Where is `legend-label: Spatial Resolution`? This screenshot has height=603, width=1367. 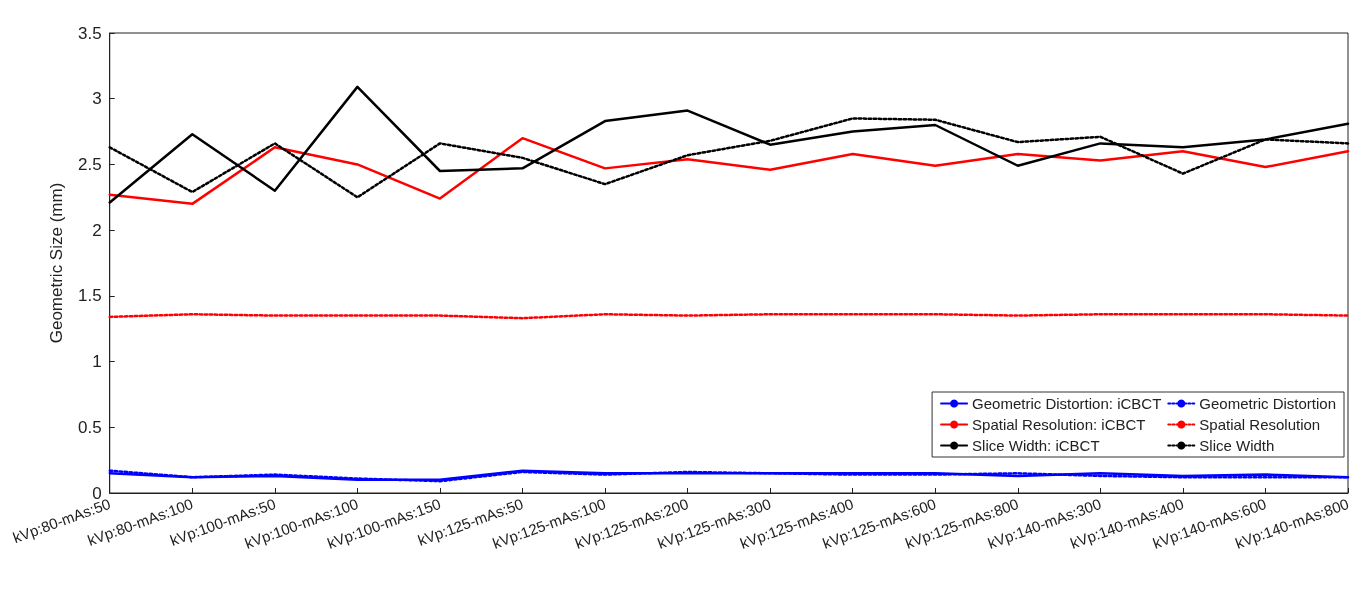
legend-label: Spatial Resolution is located at coordinates (1260, 424).